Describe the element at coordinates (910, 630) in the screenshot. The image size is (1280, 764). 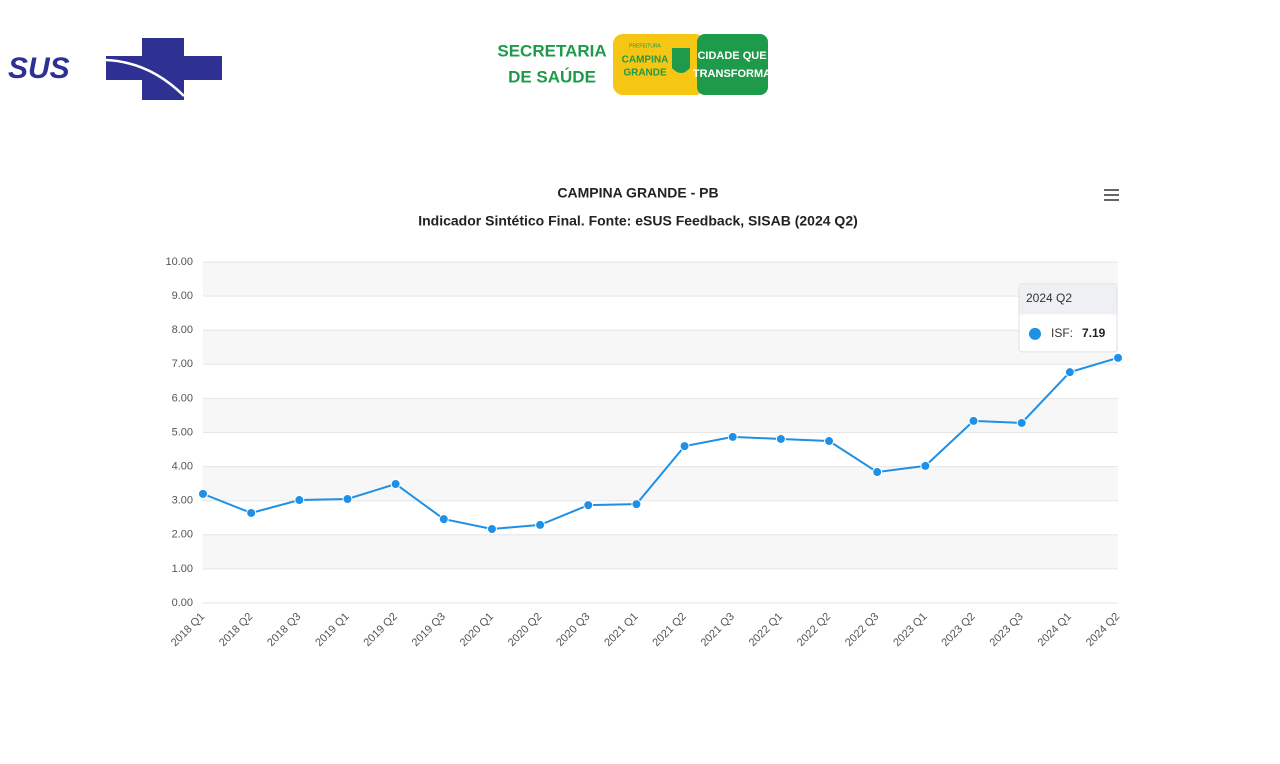
I see `x-tick-label: 2023 Q1` at that location.